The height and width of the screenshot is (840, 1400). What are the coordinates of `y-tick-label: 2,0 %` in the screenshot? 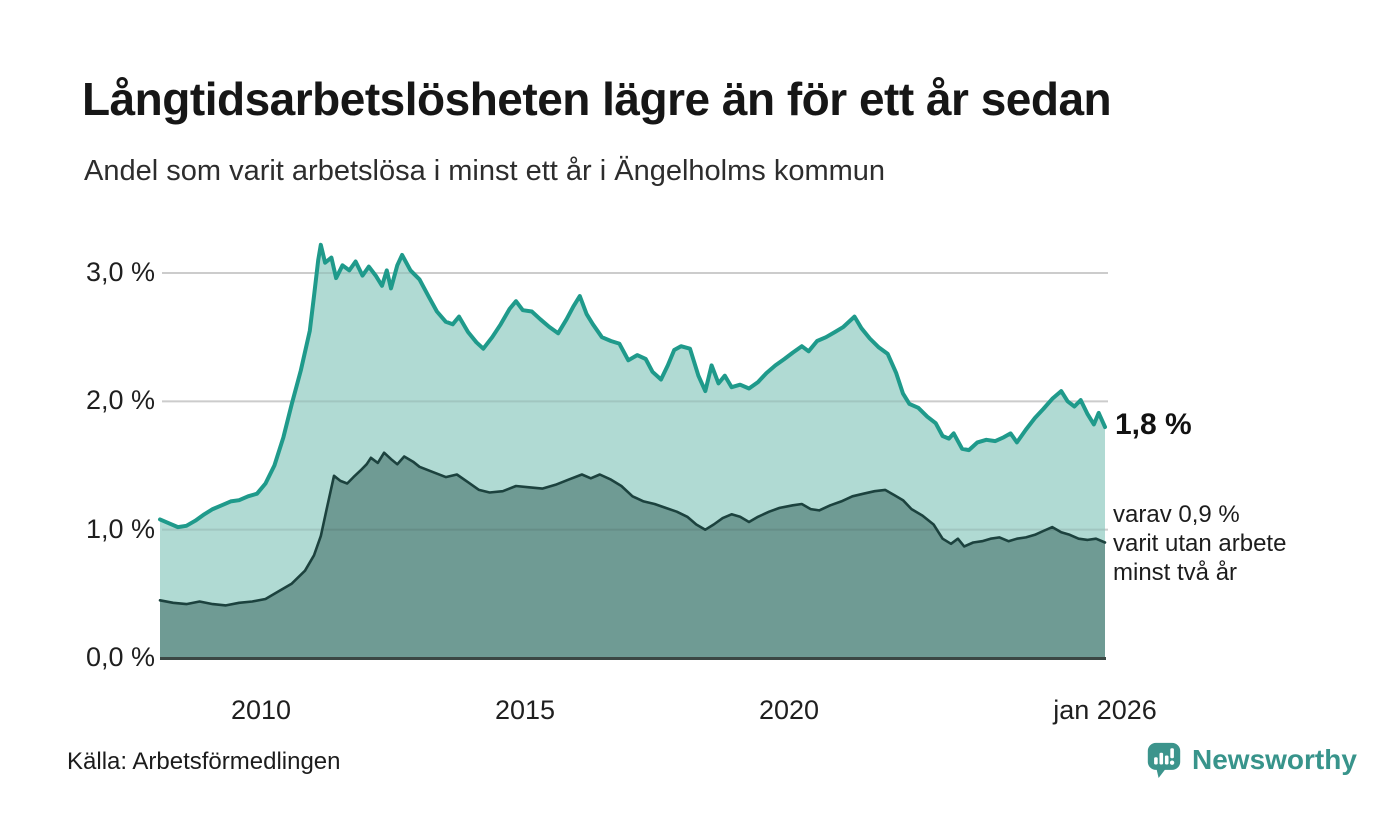 It's located at (120, 400).